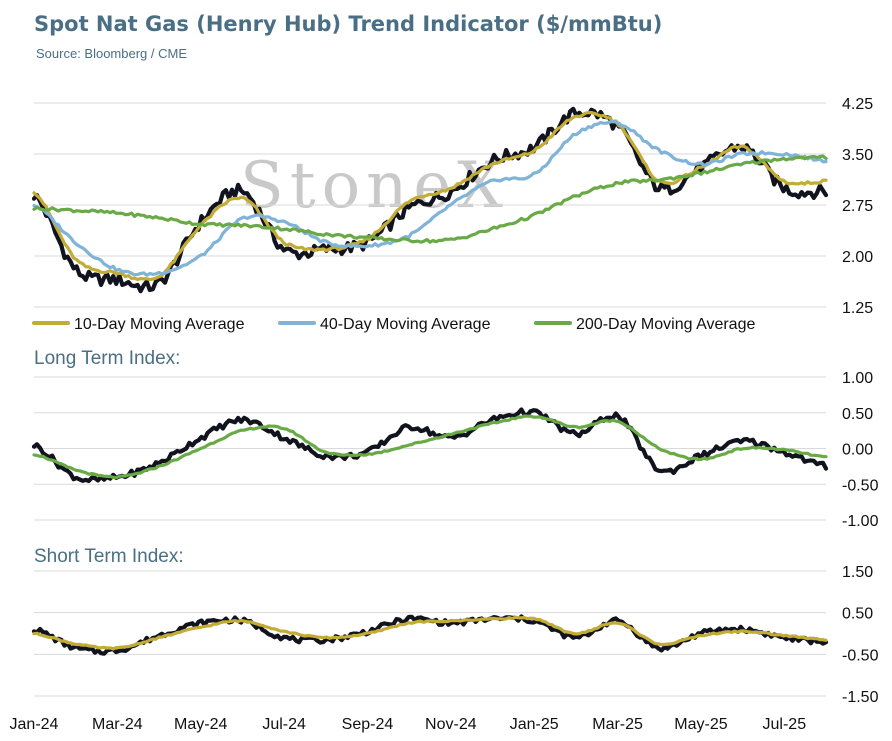 This screenshot has height=741, width=892. I want to click on x-tick-label: Jan-25, so click(534, 724).